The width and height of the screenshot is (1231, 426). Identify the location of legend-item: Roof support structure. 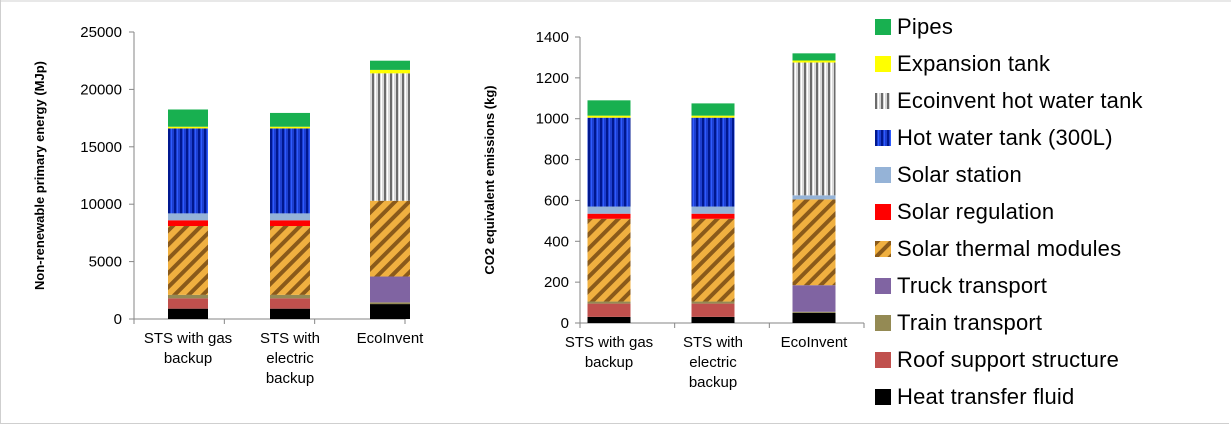
(997, 360).